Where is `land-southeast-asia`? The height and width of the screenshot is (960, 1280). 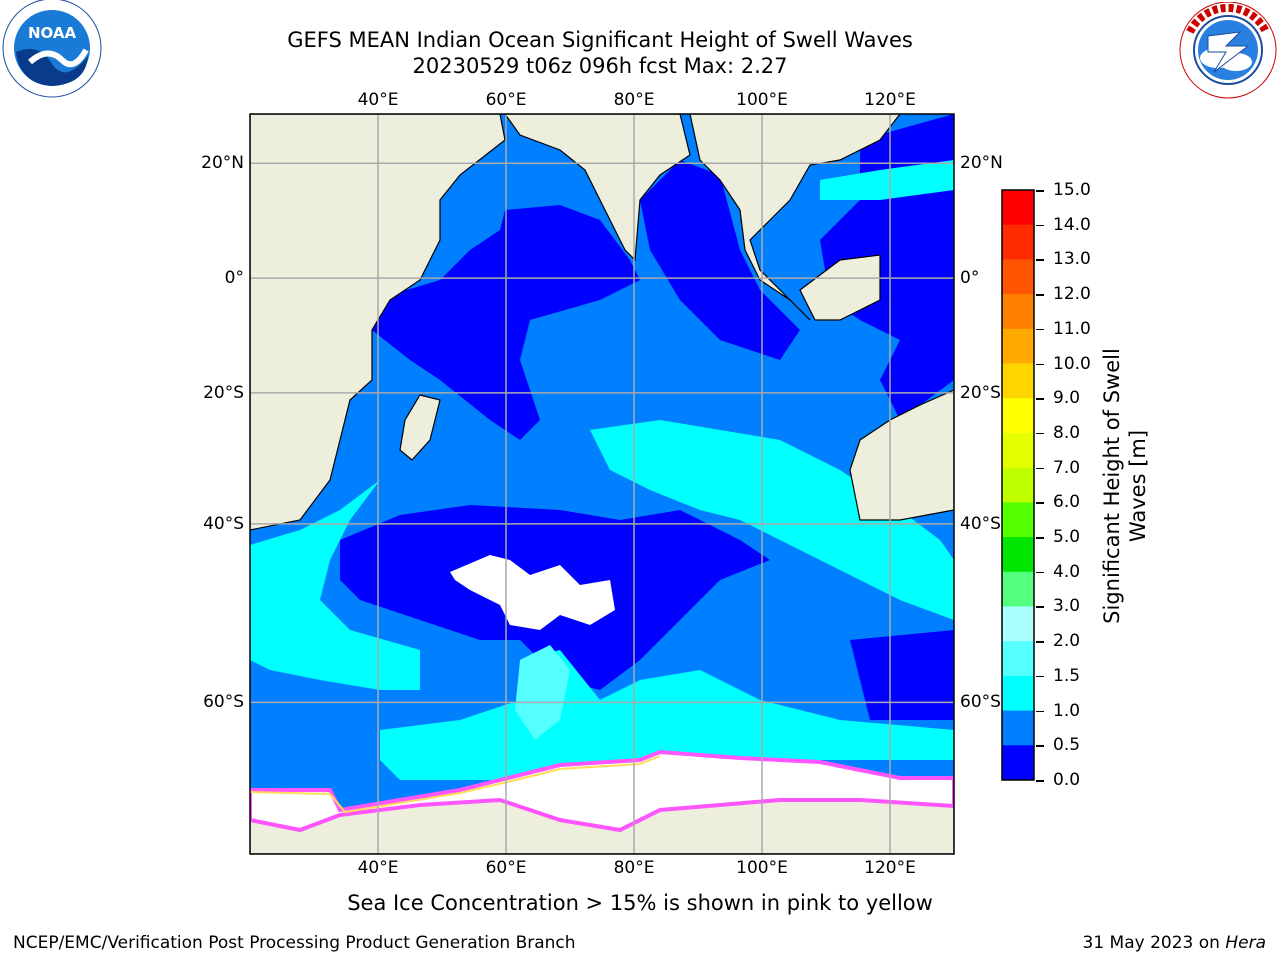
land-southeast-asia is located at coordinates (795, 217).